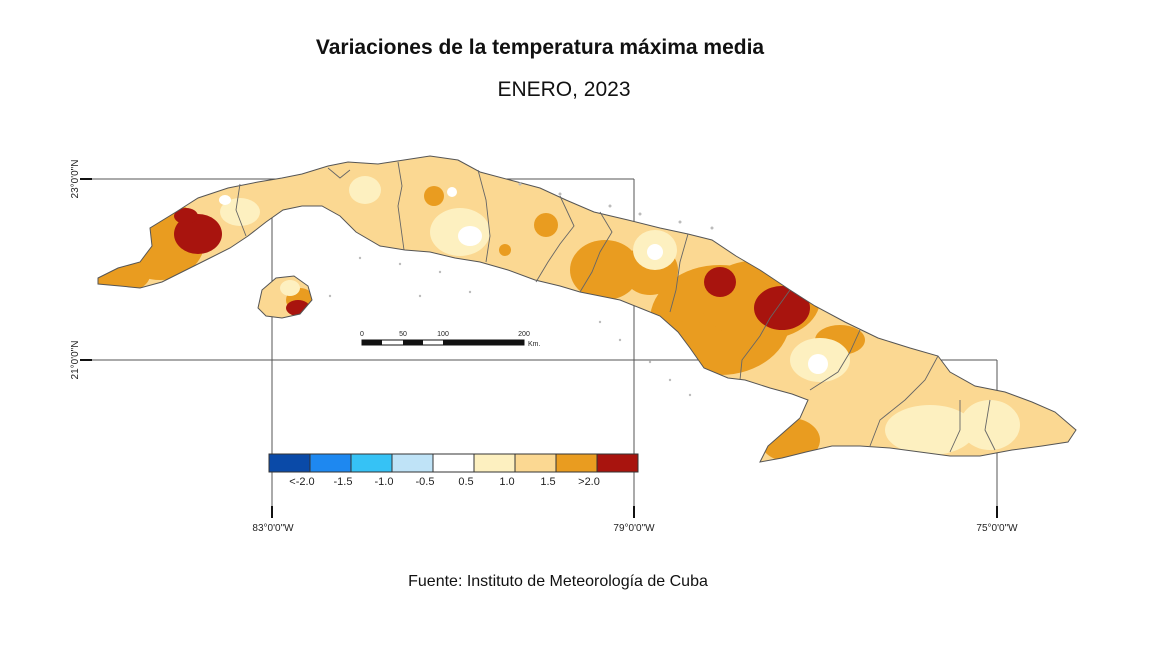 The width and height of the screenshot is (1152, 648). I want to click on map-subtitle: ENERO, 2023, so click(564, 89).